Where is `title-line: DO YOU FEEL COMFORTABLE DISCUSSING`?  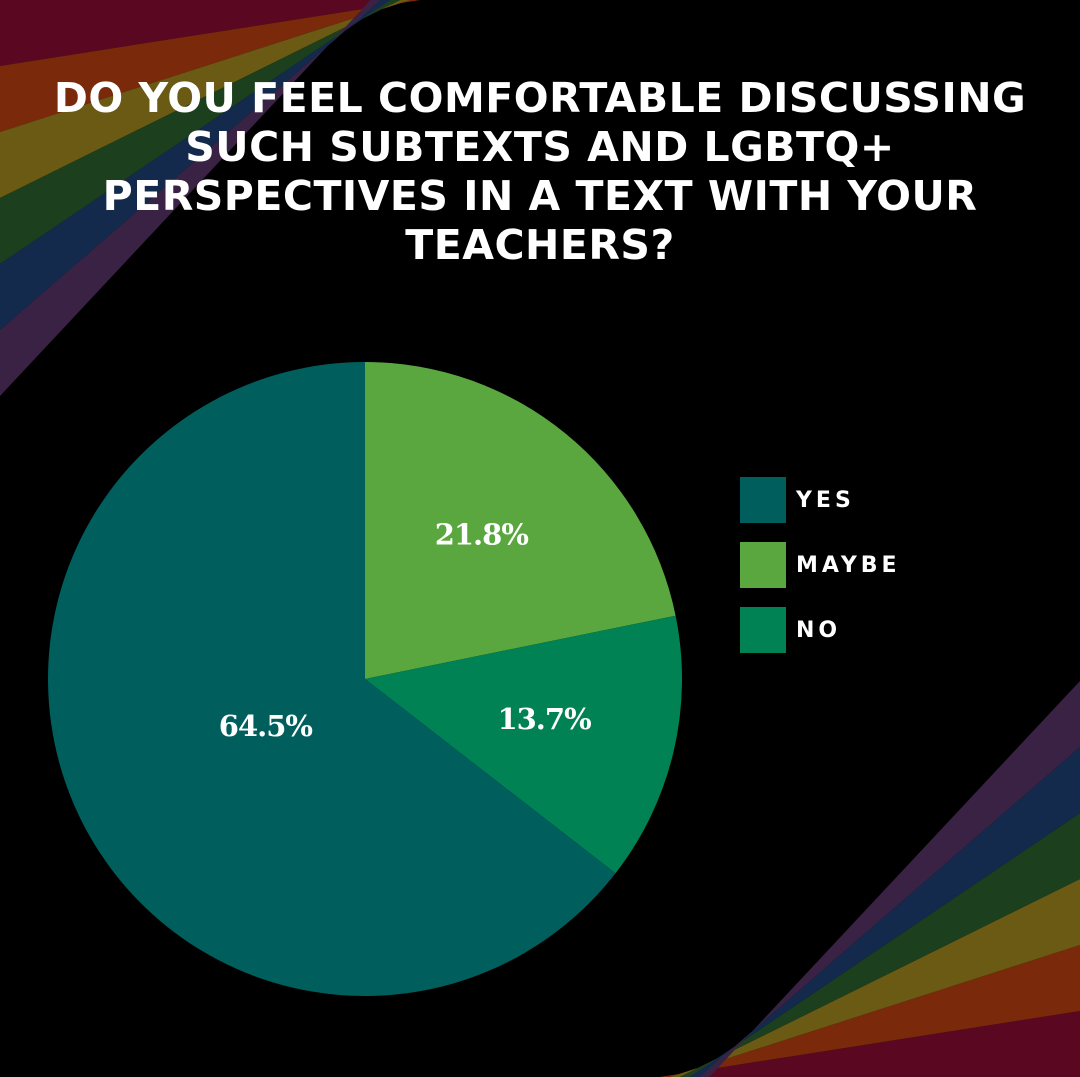 title-line: DO YOU FEEL COMFORTABLE DISCUSSING is located at coordinates (540, 98).